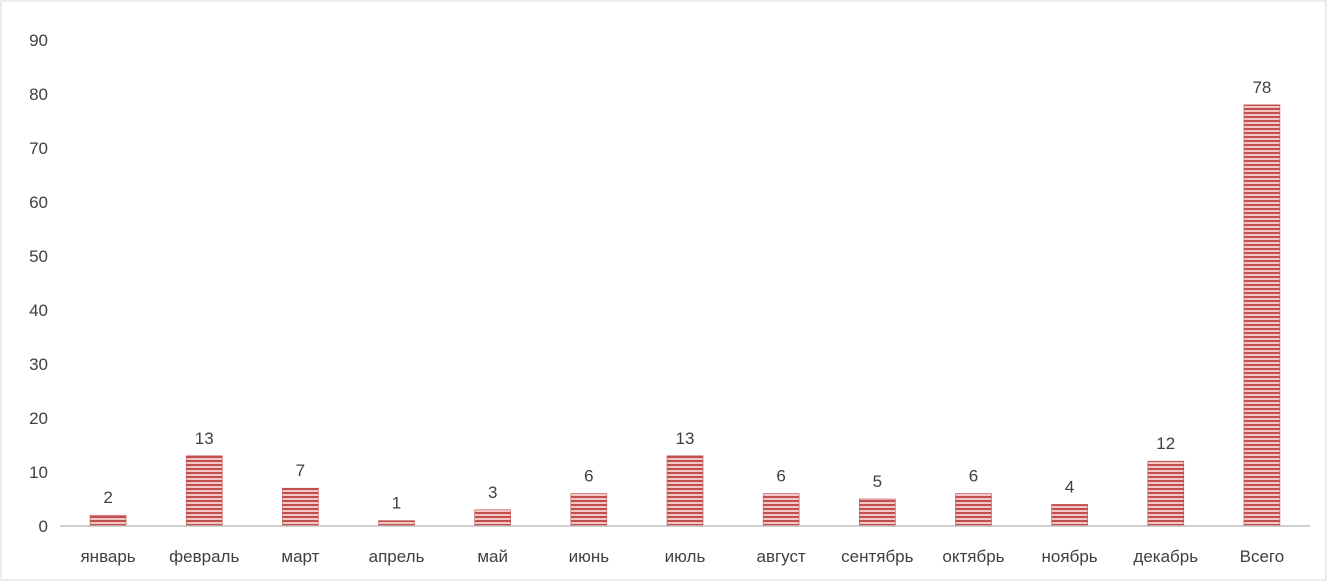 This screenshot has width=1327, height=586. I want to click on x-tick-label: июль, so click(685, 556).